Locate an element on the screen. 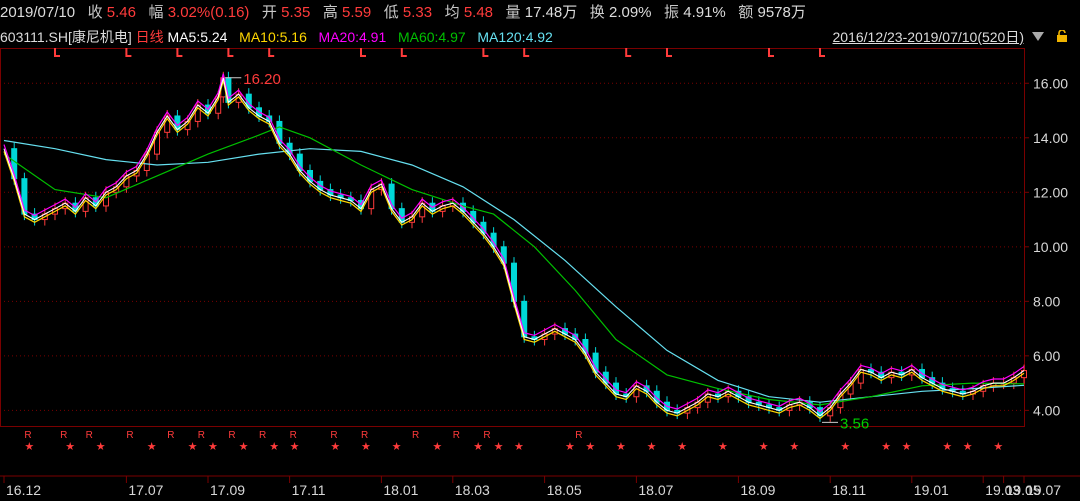 This screenshot has height=501, width=1080. x-tick-label: 18.03 is located at coordinates (472, 490).